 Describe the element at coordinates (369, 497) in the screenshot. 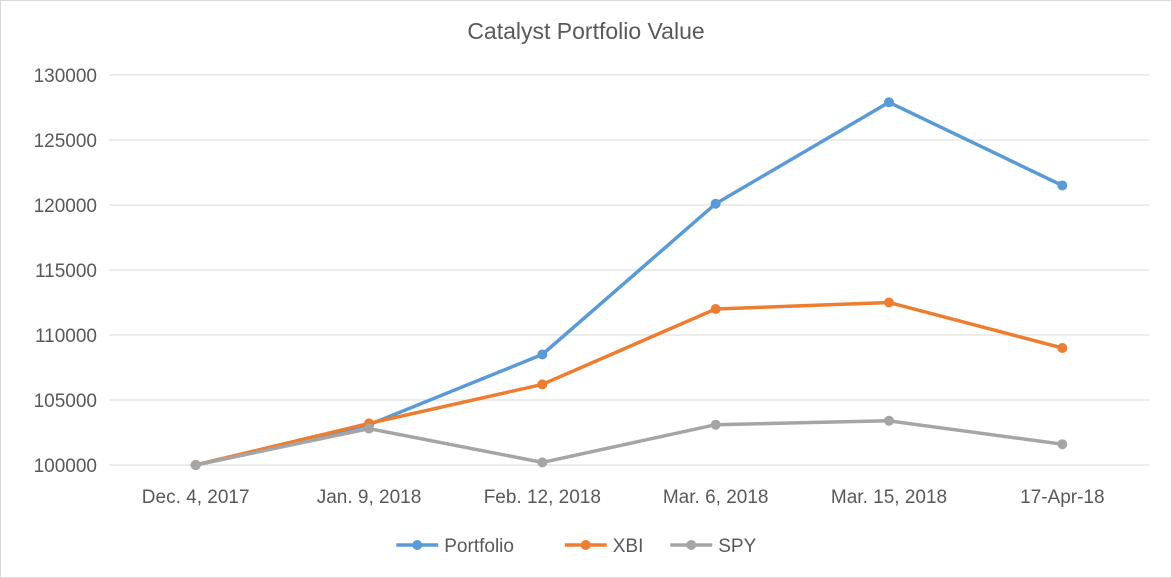

I see `x-tick-label: Jan. 9, 2018` at that location.